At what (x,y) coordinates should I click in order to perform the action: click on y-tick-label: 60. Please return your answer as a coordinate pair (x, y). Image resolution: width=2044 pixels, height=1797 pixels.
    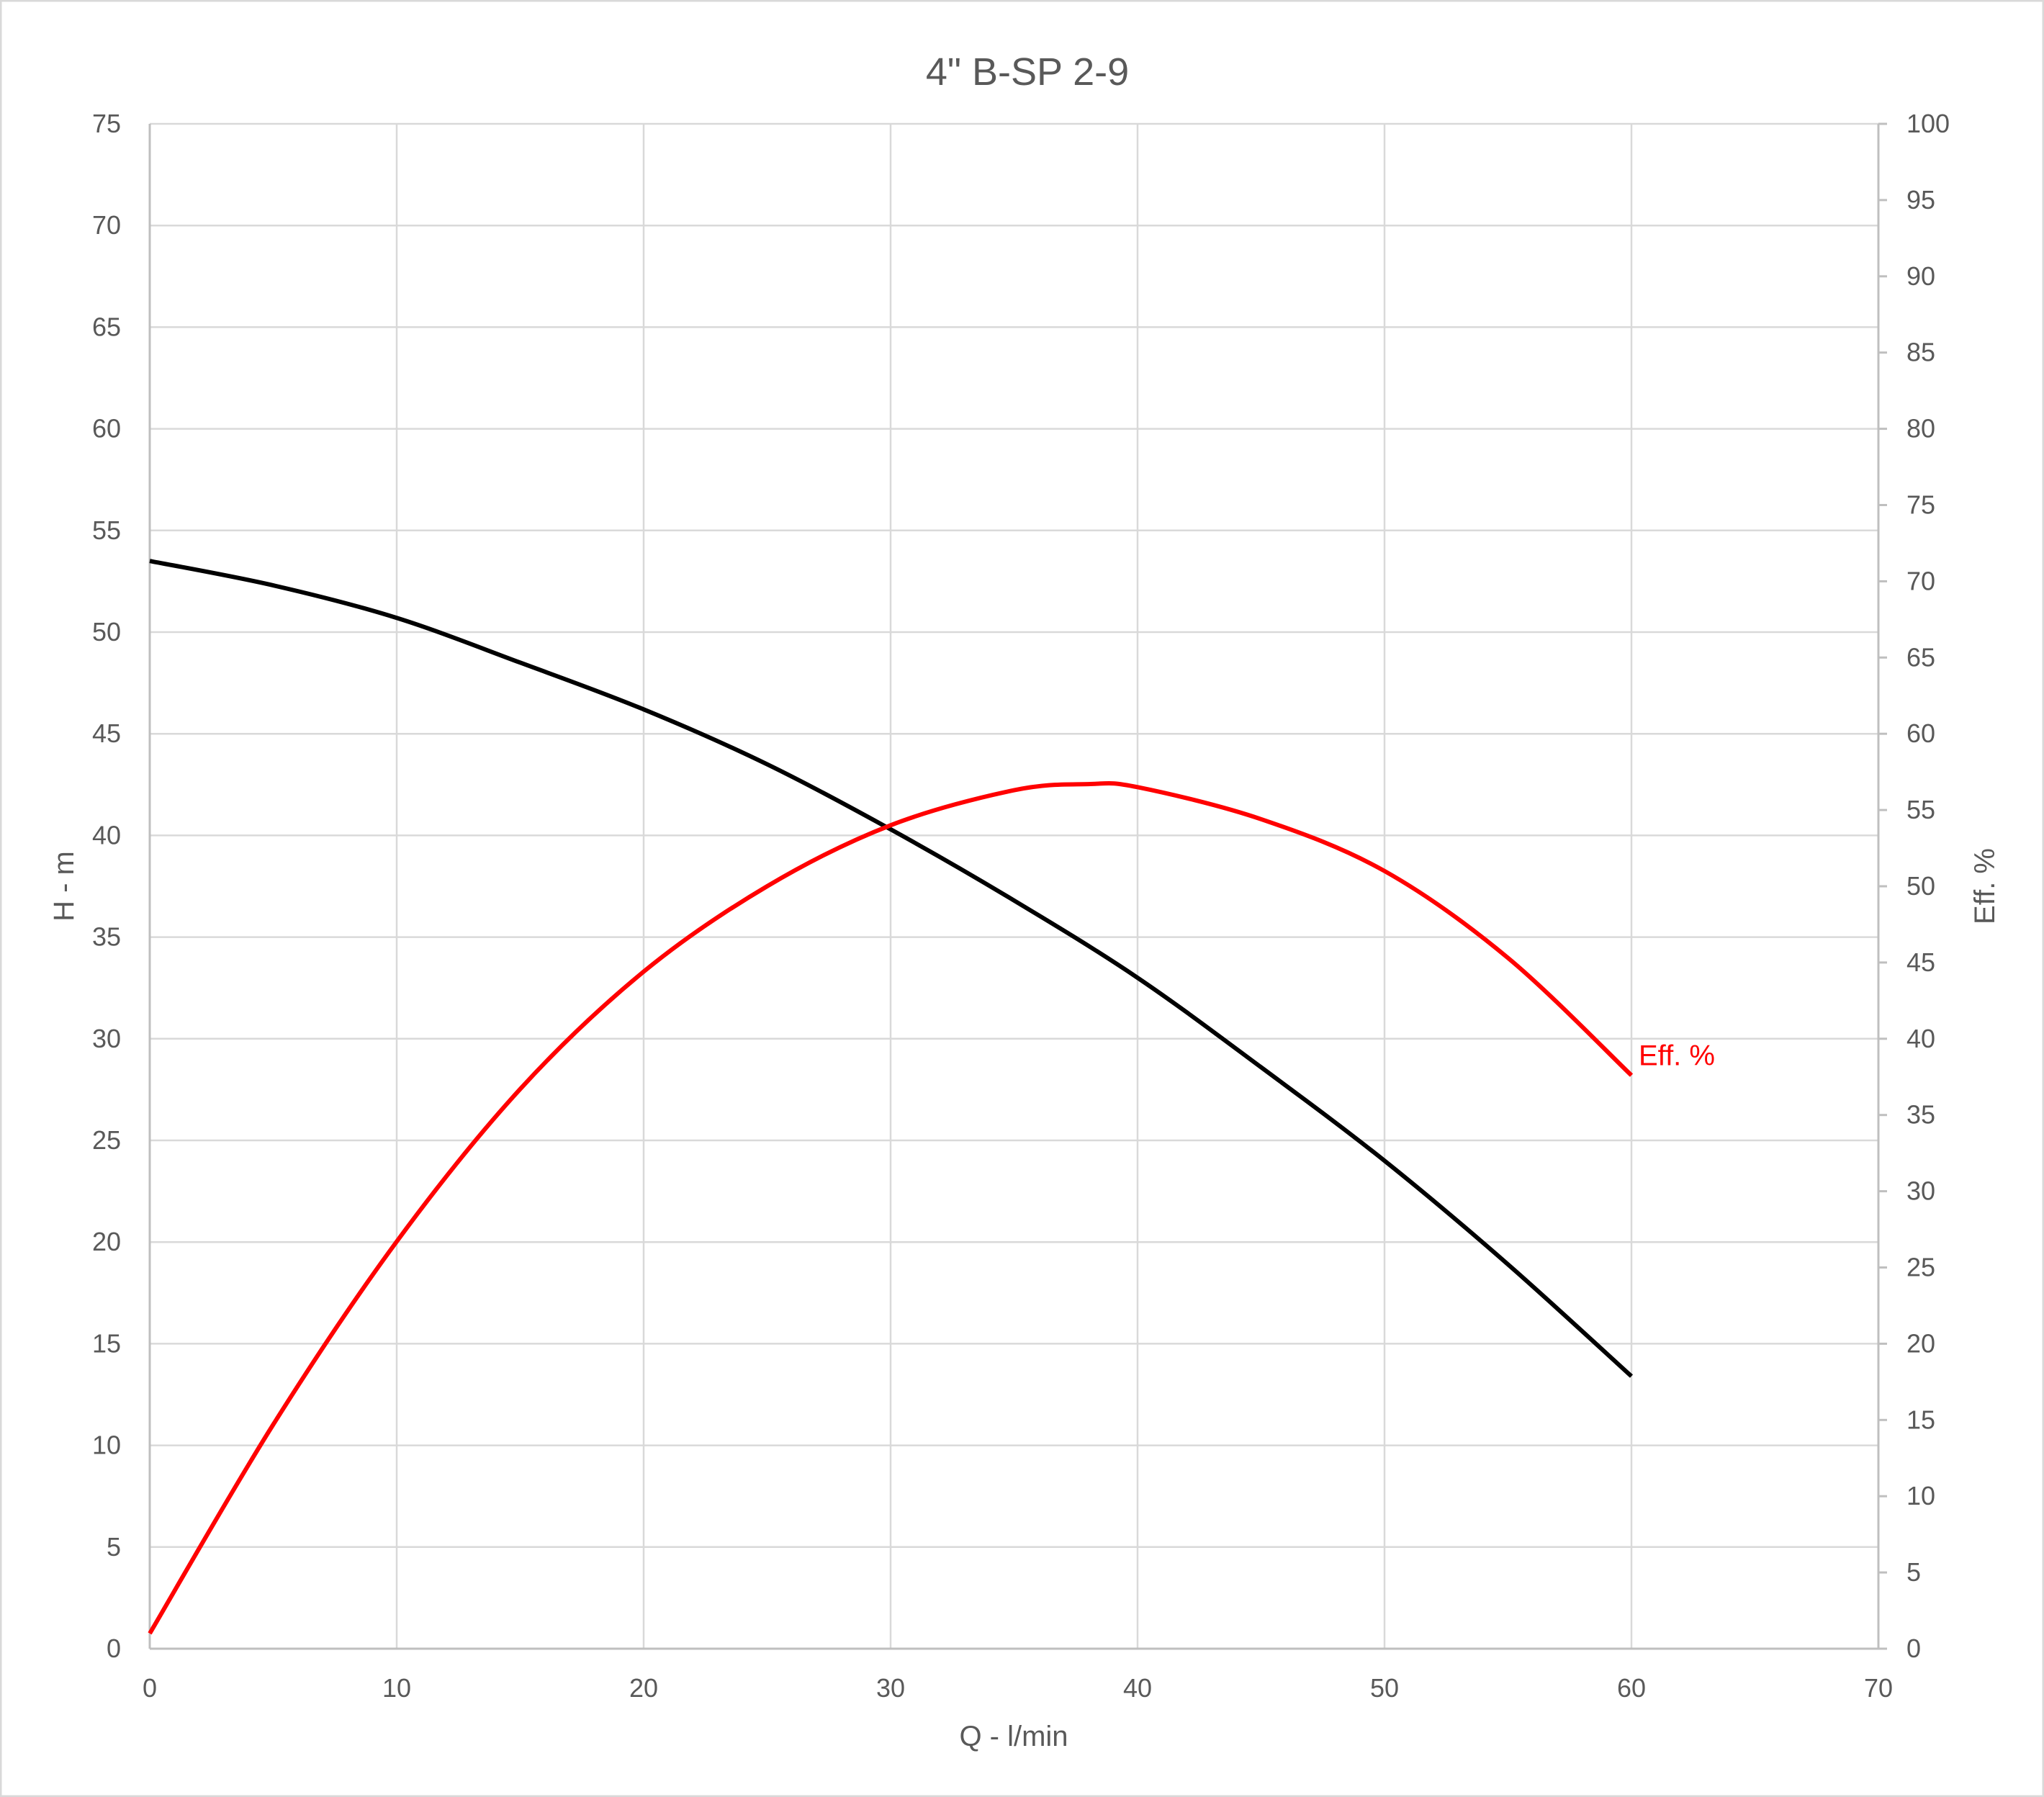
    Looking at the image, I should click on (106, 429).